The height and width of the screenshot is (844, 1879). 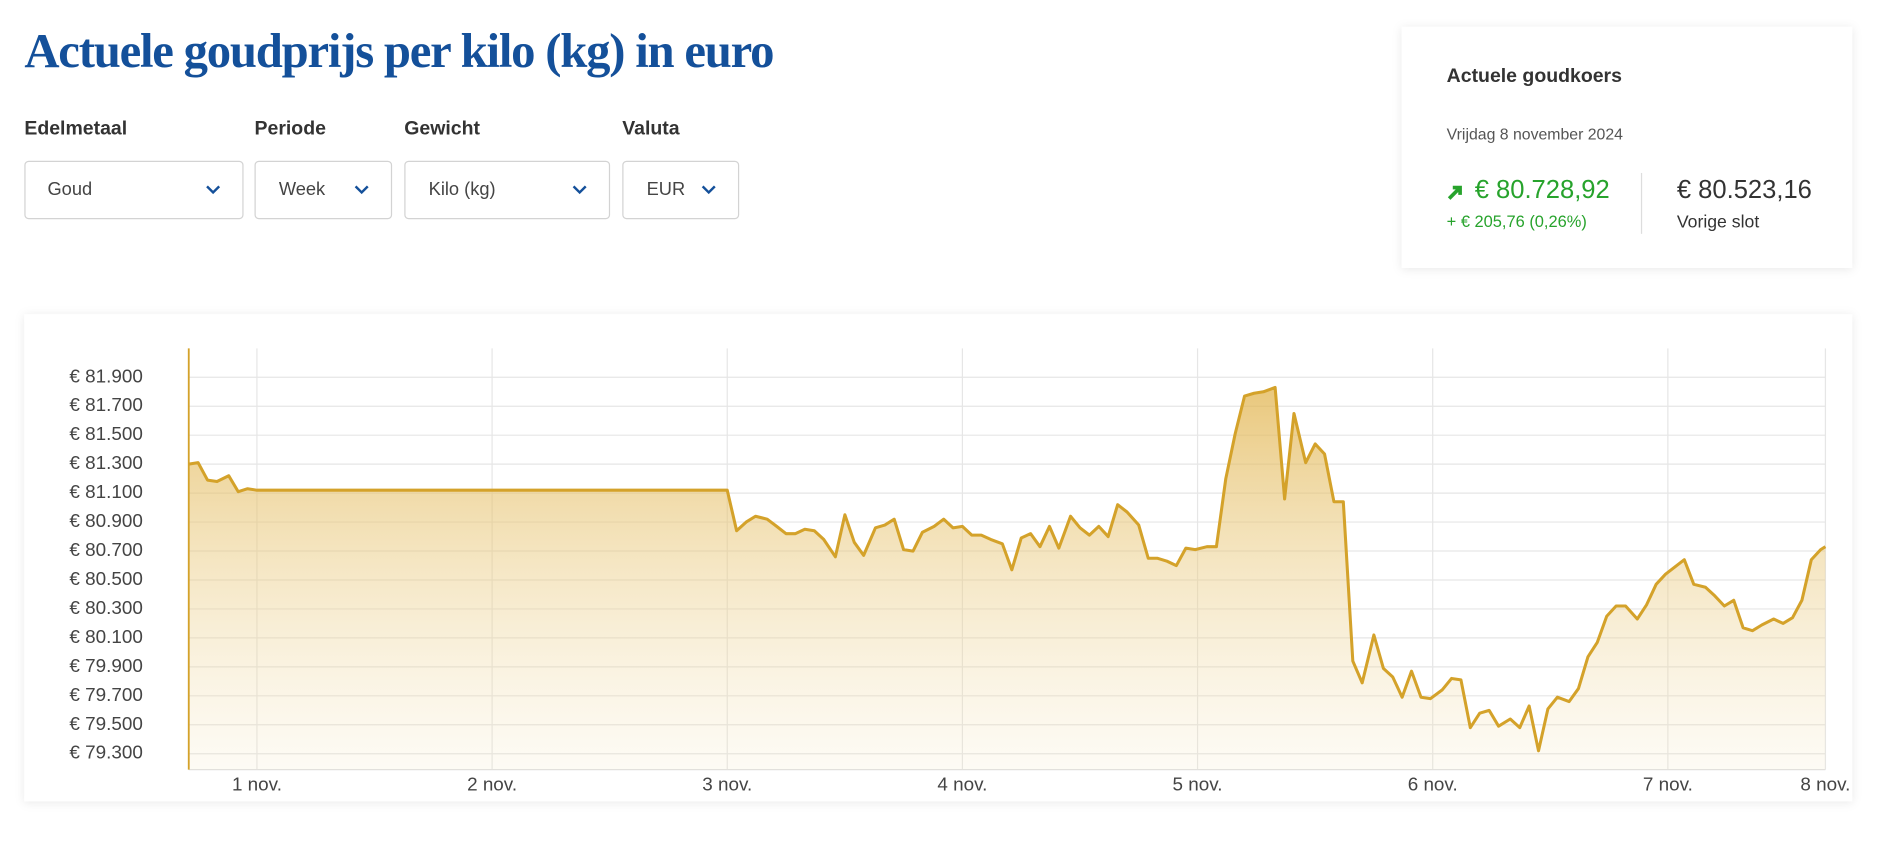 I want to click on up-arrow, so click(x=1454, y=192).